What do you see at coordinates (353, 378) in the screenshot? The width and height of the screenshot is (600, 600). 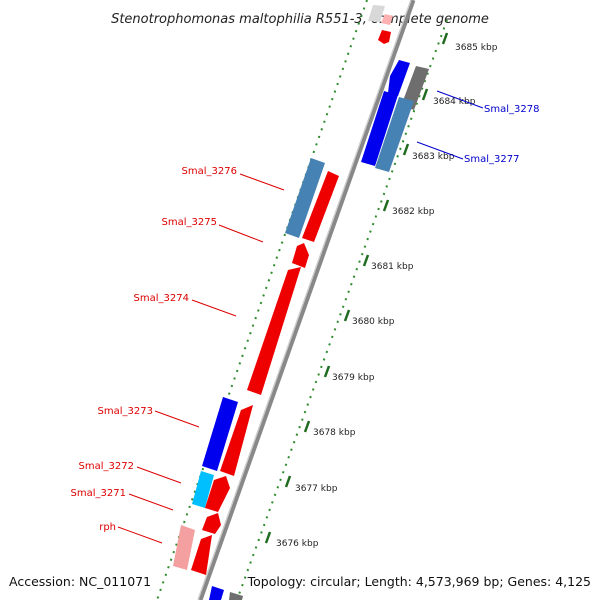 I see `scale-label-3679: 3679 kbp` at bounding box center [353, 378].